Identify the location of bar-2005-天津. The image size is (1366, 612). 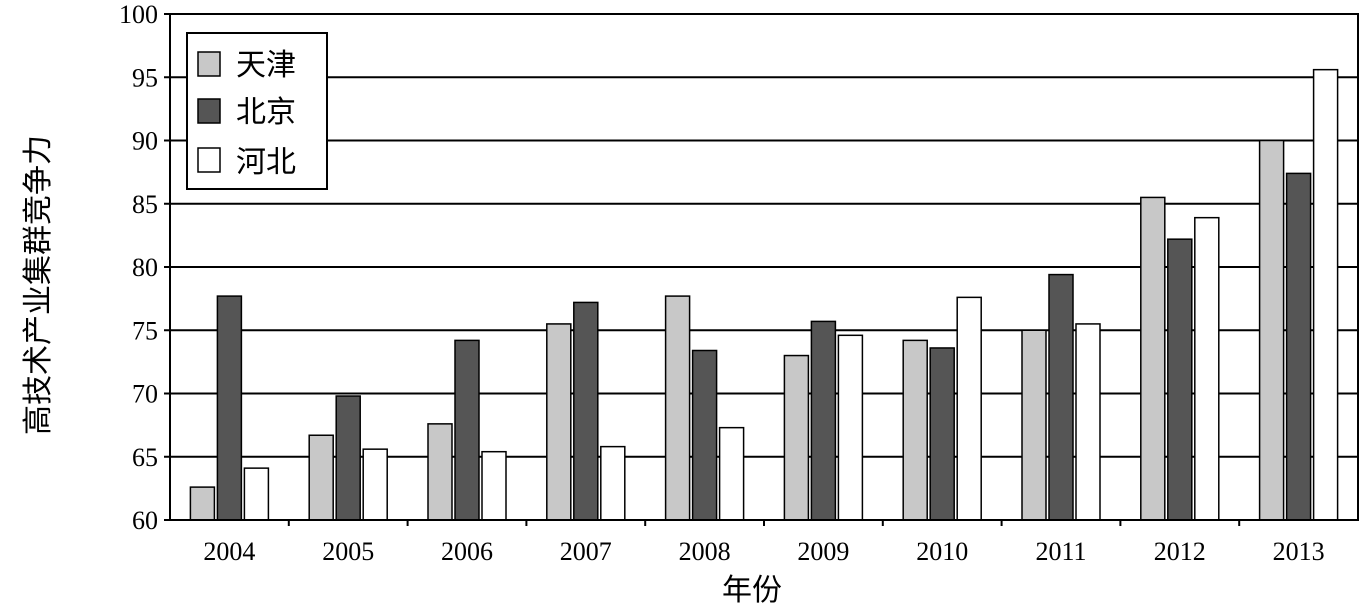
(321, 477).